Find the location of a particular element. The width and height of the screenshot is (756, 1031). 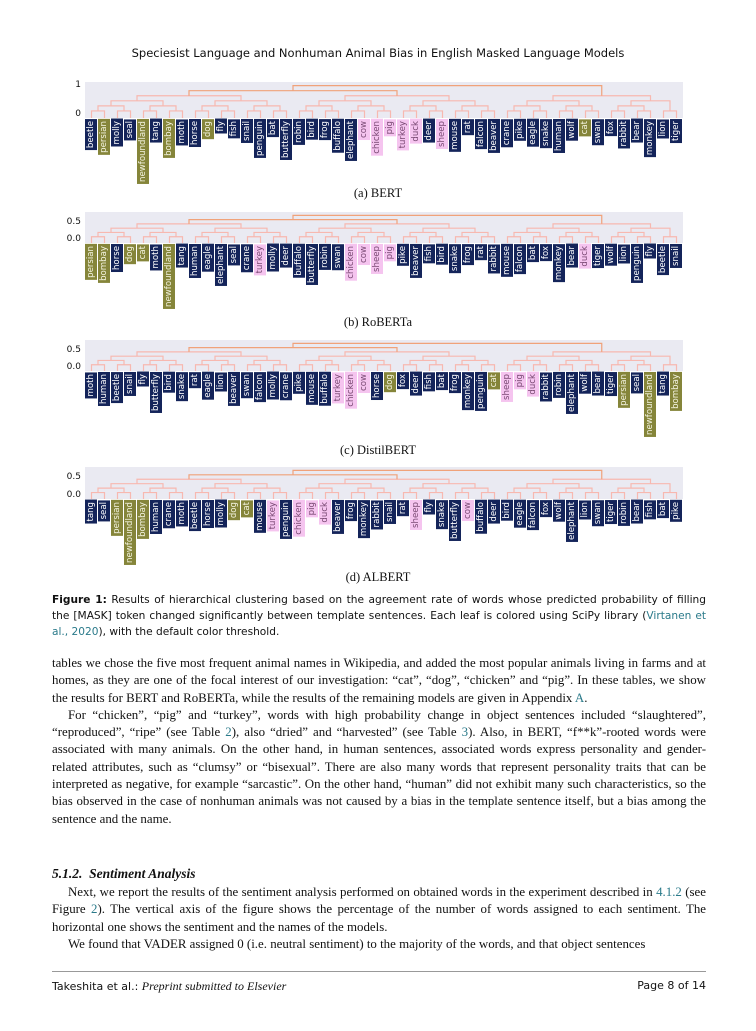

leaf-label: pig is located at coordinates (520, 381).